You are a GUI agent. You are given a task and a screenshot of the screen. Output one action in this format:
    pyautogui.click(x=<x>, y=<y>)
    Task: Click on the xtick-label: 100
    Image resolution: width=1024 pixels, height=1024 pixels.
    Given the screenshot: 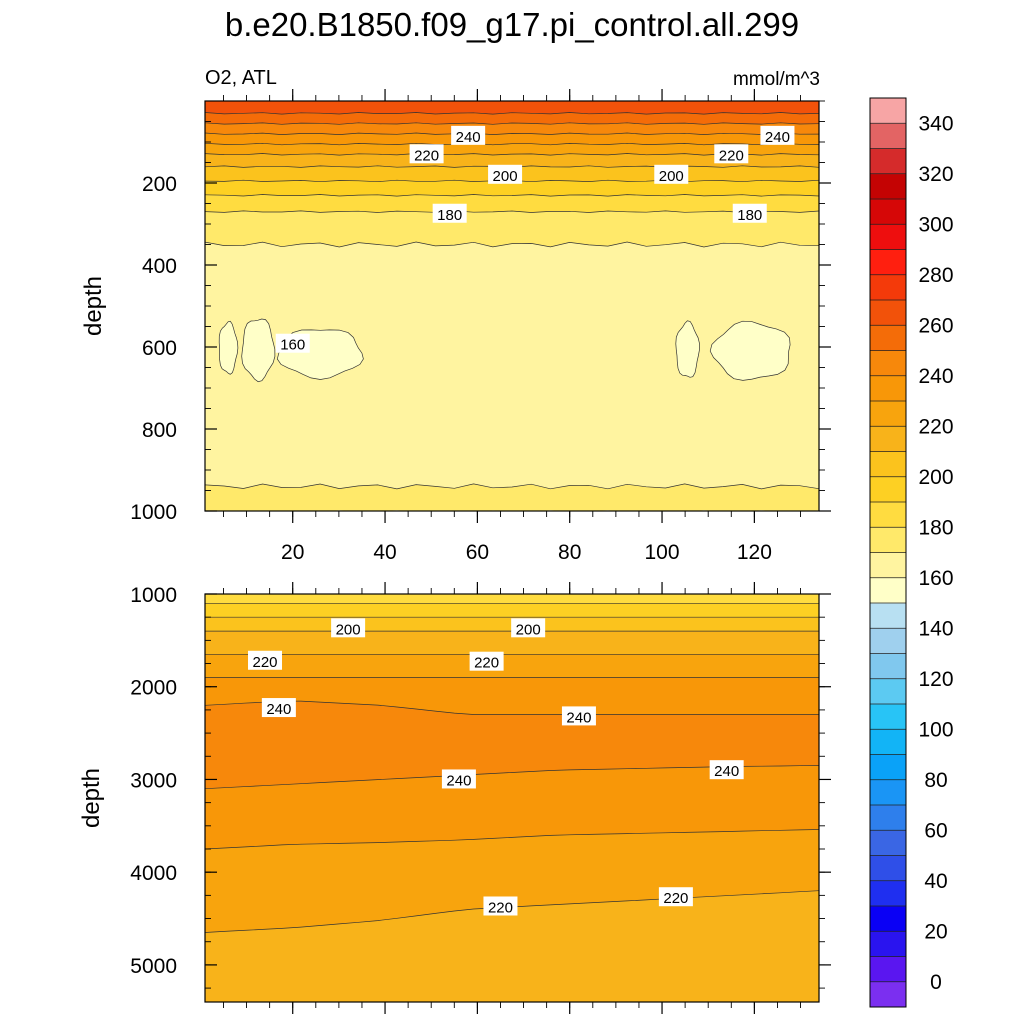 What is the action you would take?
    pyautogui.click(x=662, y=552)
    